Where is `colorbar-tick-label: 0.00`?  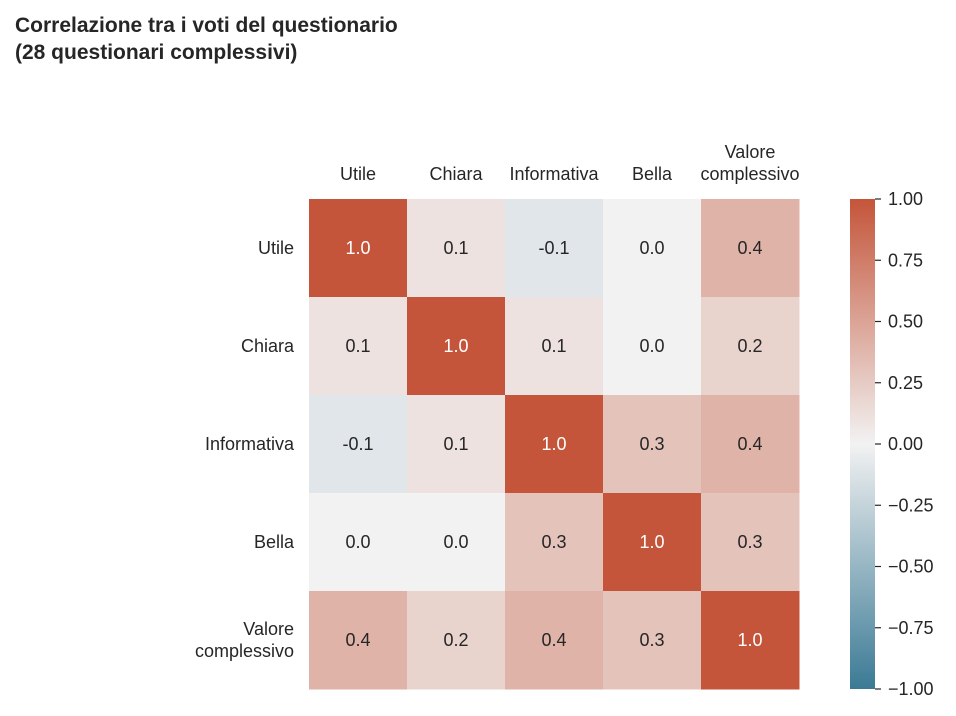 colorbar-tick-label: 0.00 is located at coordinates (905, 444).